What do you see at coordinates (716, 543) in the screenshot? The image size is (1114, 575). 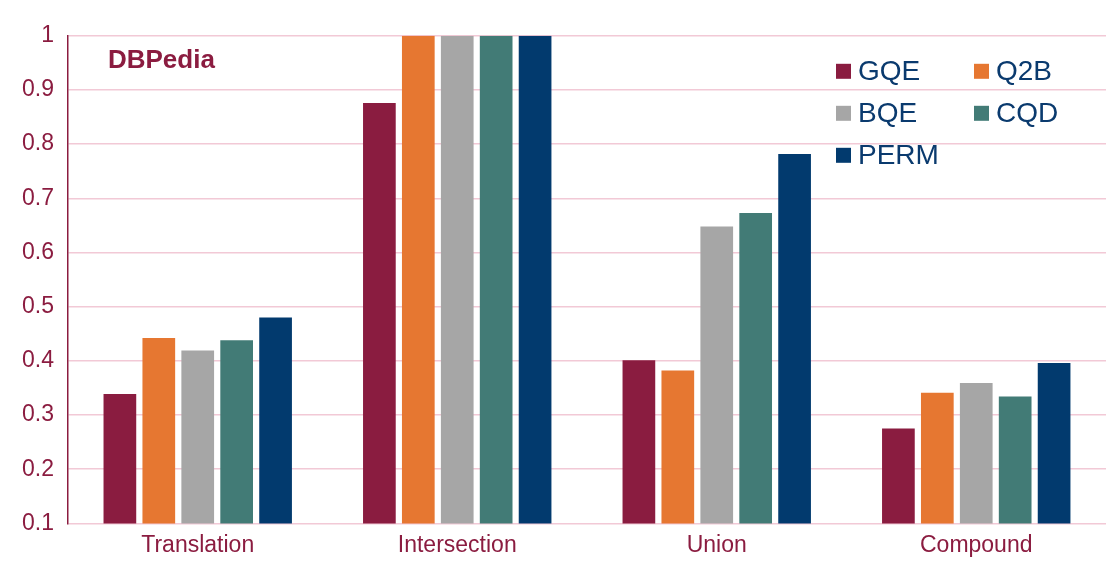 I see `x-tick-label: Union` at bounding box center [716, 543].